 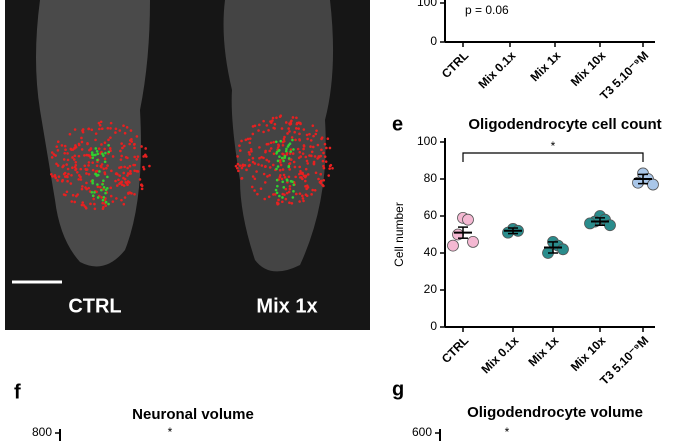 What do you see at coordinates (588, 353) in the screenshot?
I see `x-tick-label: Mix 10x` at bounding box center [588, 353].